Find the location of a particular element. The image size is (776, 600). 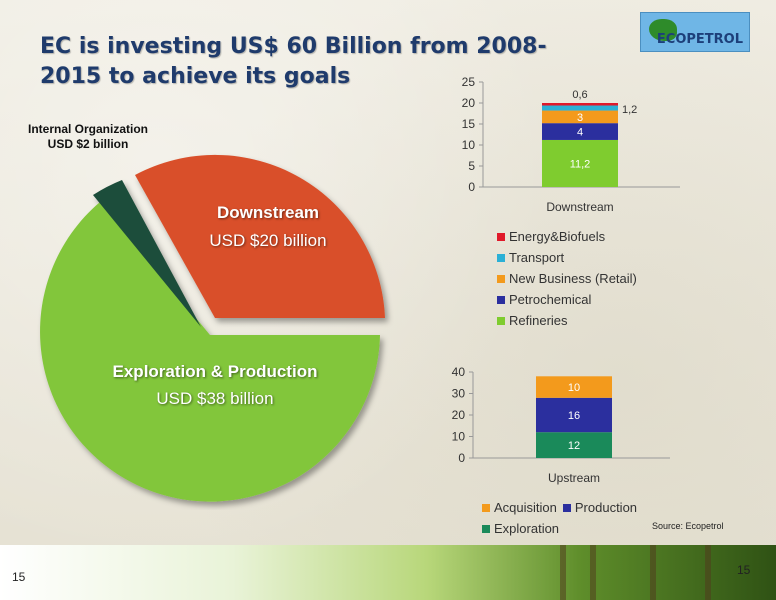

downstream-bar-chart: 0 5 10 15 20 25 11,2 4 3 1,2 0,6 Downstream is located at coordinates (571, 144).